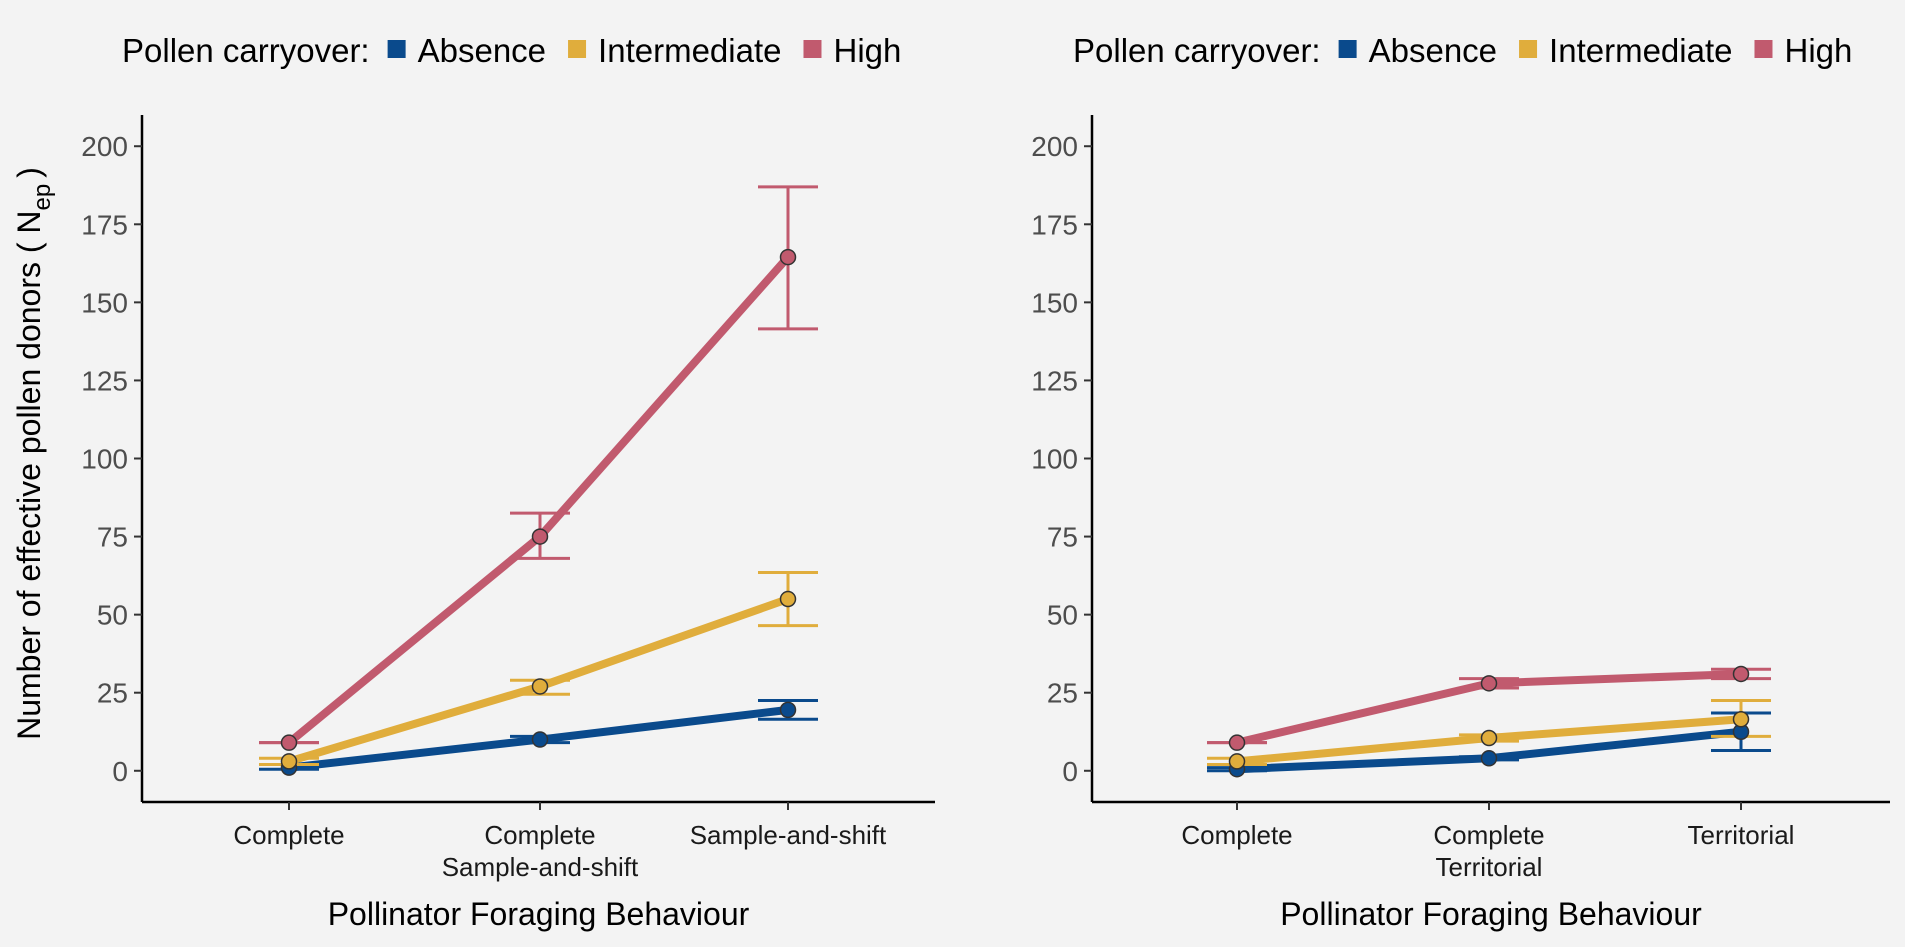  I want to click on y-axis-title-subscript: ep, so click(42, 197).